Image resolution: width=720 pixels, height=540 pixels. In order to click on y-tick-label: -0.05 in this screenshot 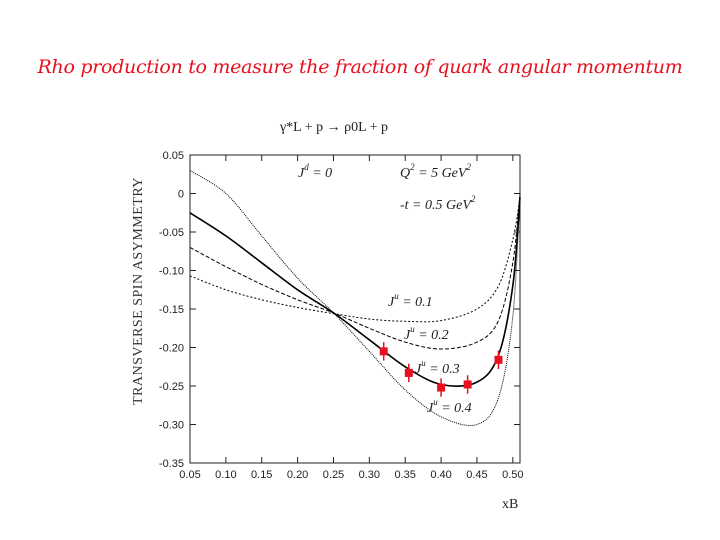, I will do `click(171, 233)`.